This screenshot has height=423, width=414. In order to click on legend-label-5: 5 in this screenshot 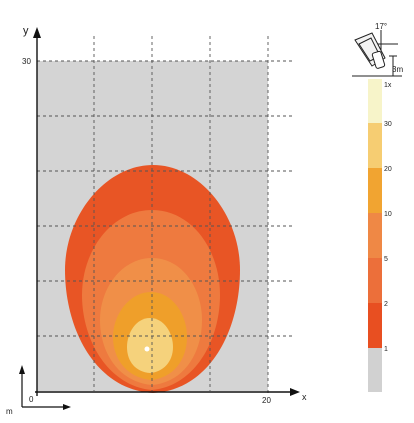, I will do `click(386, 259)`.